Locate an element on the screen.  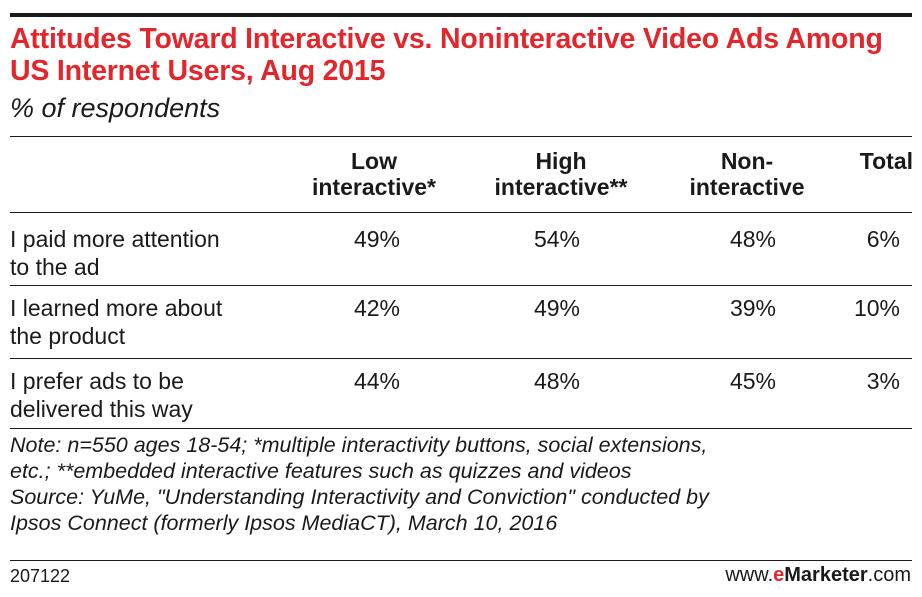
column-header-line: Total is located at coordinates (886, 161).